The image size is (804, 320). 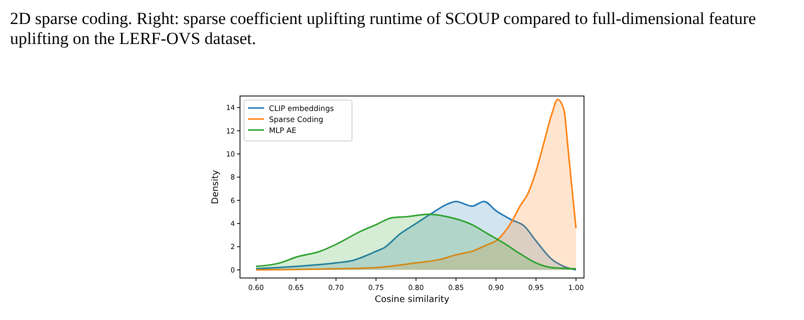 I want to click on x-axis-title: Cosine similarity, so click(x=412, y=300).